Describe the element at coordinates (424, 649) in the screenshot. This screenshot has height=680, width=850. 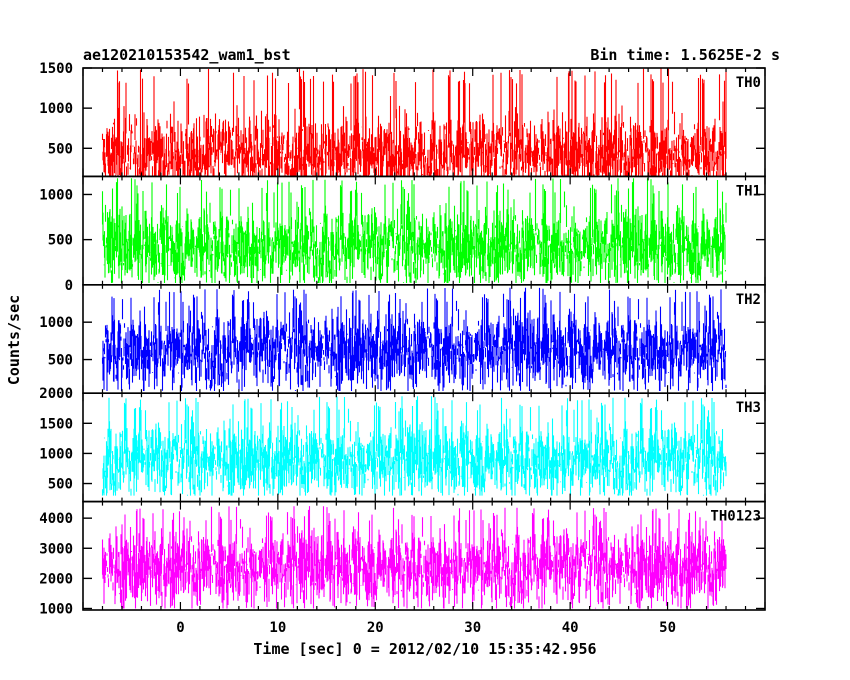
I see `x-axis-label: Time [sec] 0 = 2012/02/10 15:35:42.956` at that location.